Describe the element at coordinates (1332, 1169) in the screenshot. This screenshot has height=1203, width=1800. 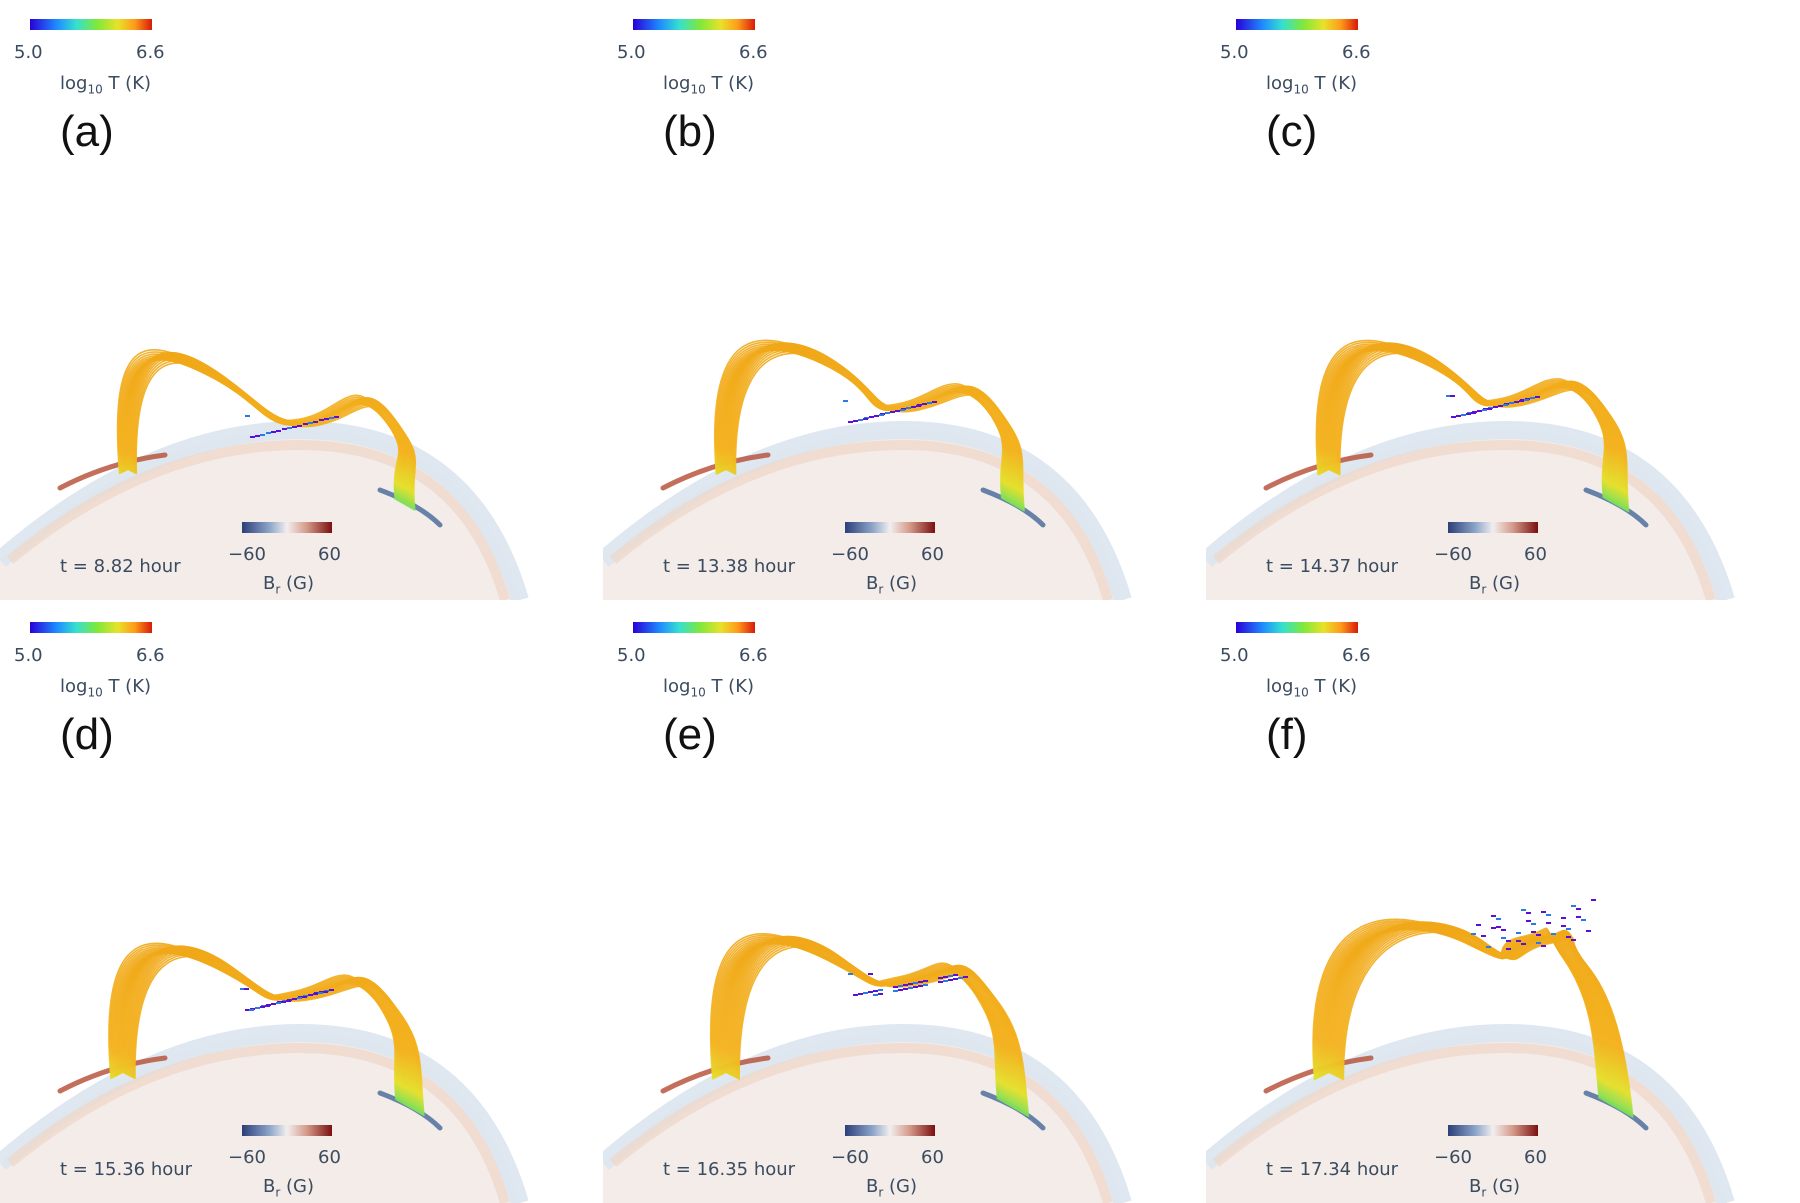
I see `time-stamp: t = 17.34 hour` at that location.